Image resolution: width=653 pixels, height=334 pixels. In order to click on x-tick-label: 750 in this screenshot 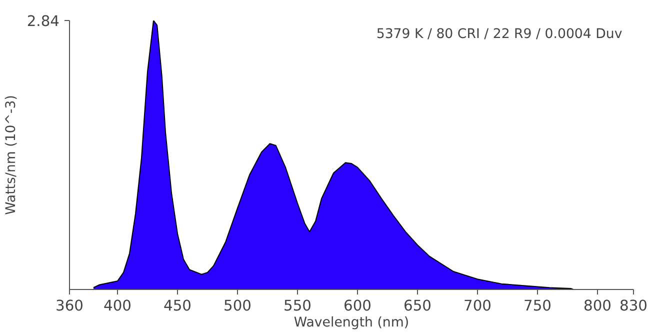, I will do `click(538, 306)`.